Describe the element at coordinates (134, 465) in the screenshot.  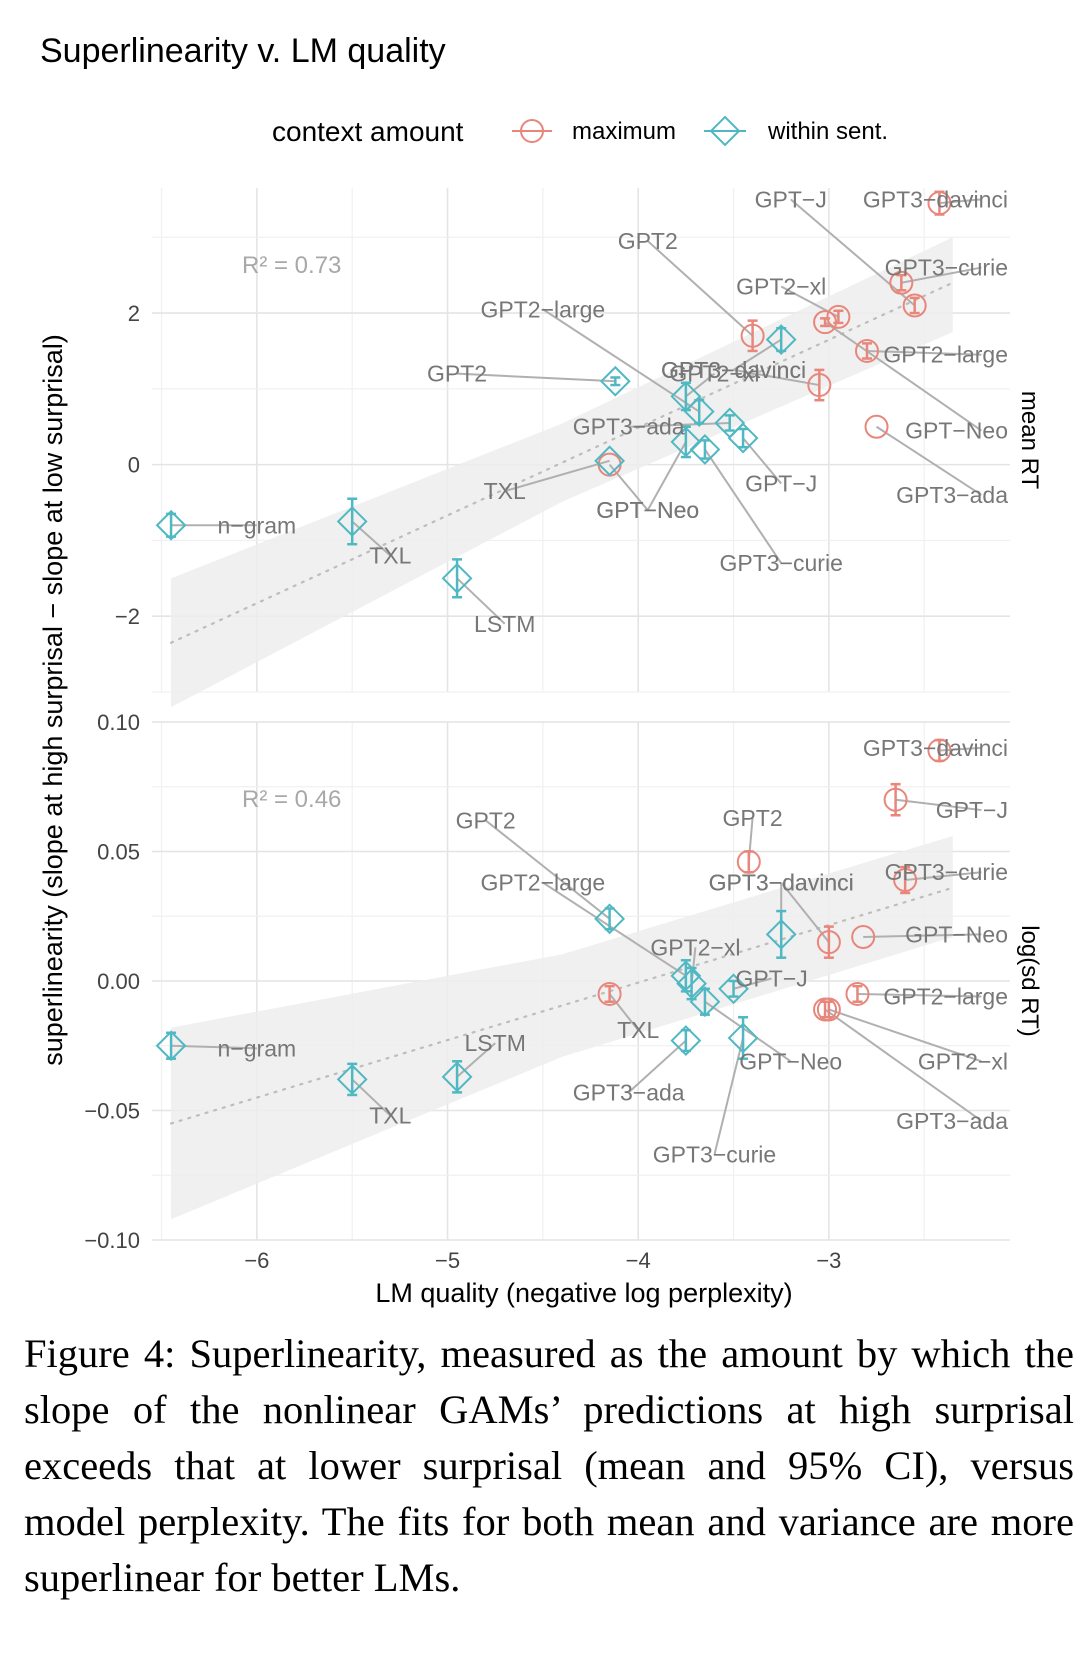
I see `y-tick-label: 0` at that location.